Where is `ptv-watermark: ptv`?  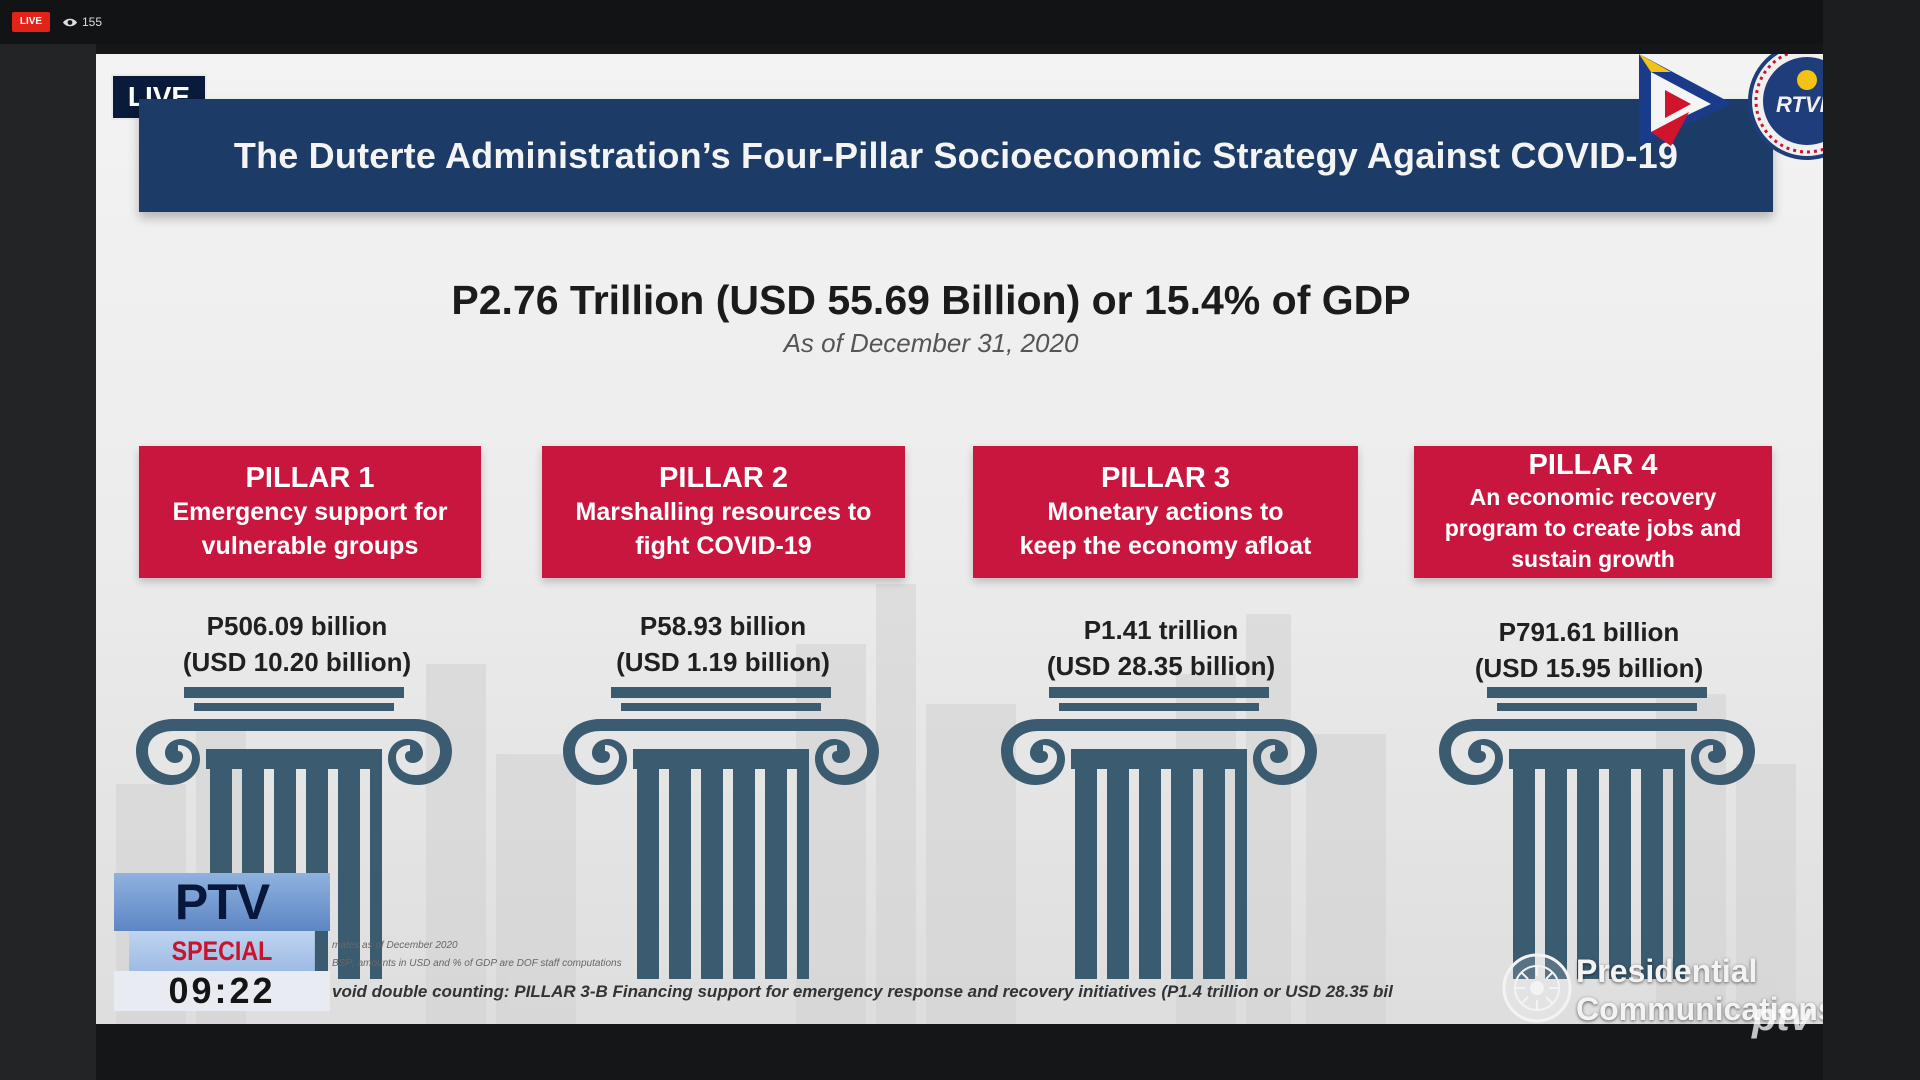
ptv-watermark: ptv is located at coordinates (1782, 1017).